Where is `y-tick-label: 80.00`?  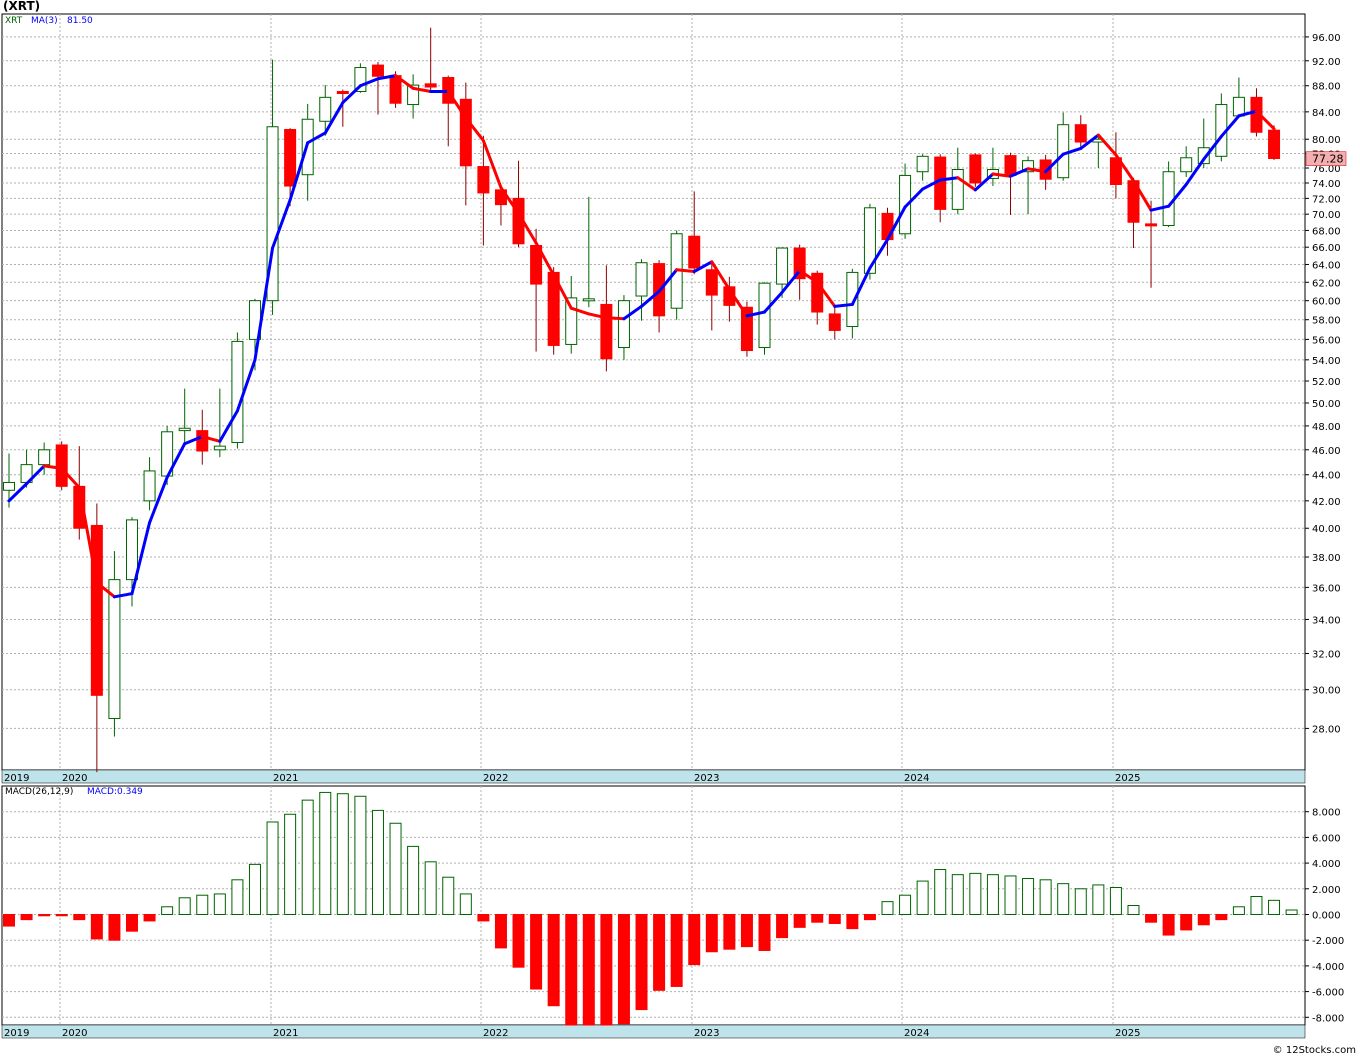 y-tick-label: 80.00 is located at coordinates (1326, 140).